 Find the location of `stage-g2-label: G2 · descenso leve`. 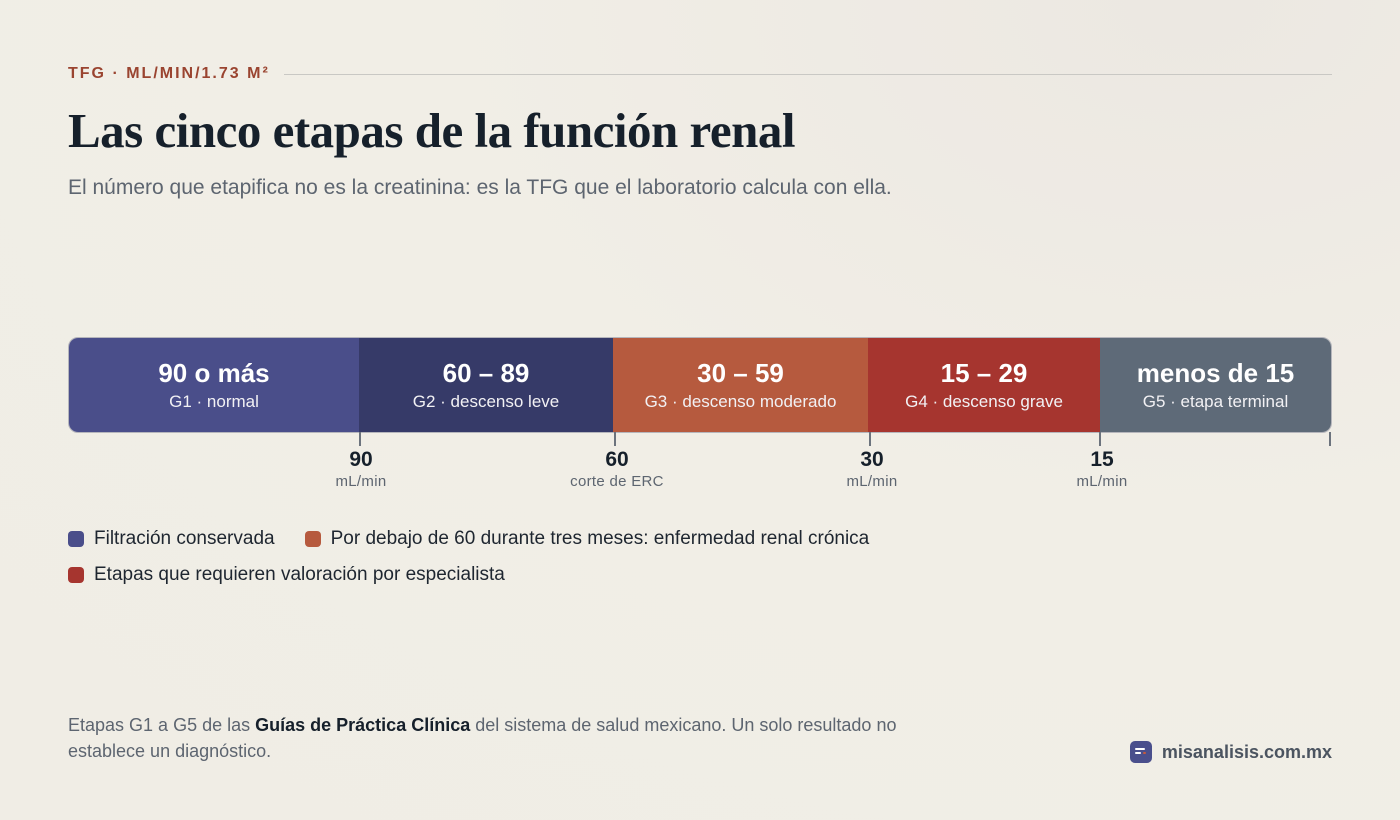

stage-g2-label: G2 · descenso leve is located at coordinates (486, 401).